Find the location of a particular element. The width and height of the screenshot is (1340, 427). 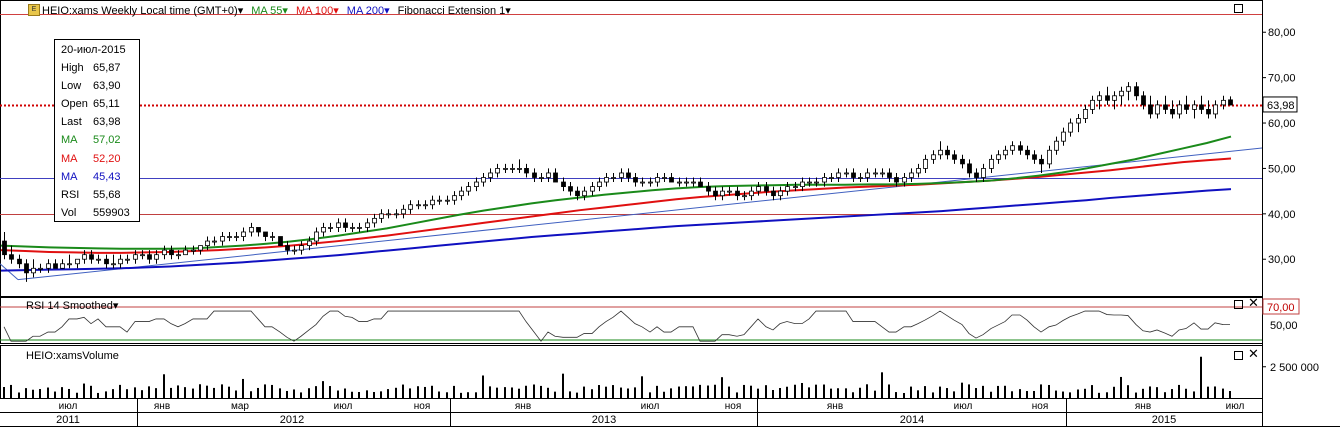

info-row-rsi: RSI 55,68 is located at coordinates (97, 195).